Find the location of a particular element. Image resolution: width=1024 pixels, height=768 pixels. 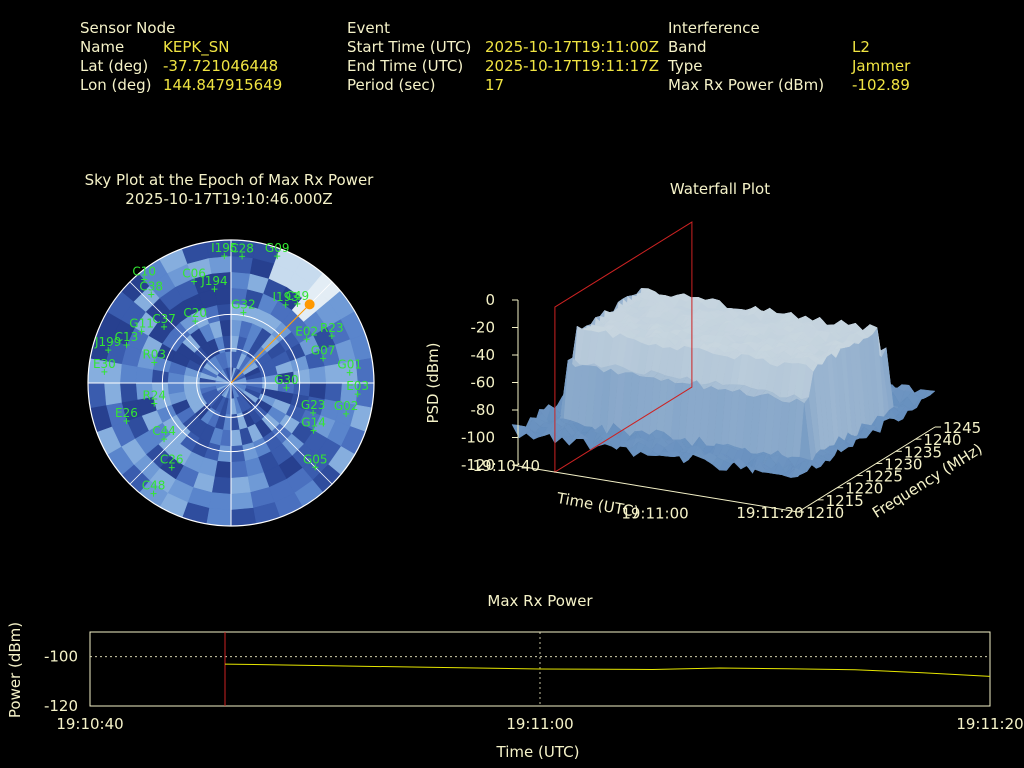

frequency-tick-label: 1240 is located at coordinates (942, 440).